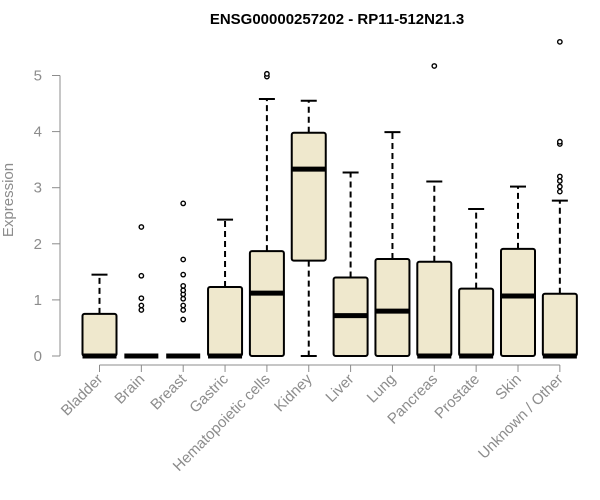 The height and width of the screenshot is (500, 600). I want to click on y-tick-label: 0, so click(38, 356).